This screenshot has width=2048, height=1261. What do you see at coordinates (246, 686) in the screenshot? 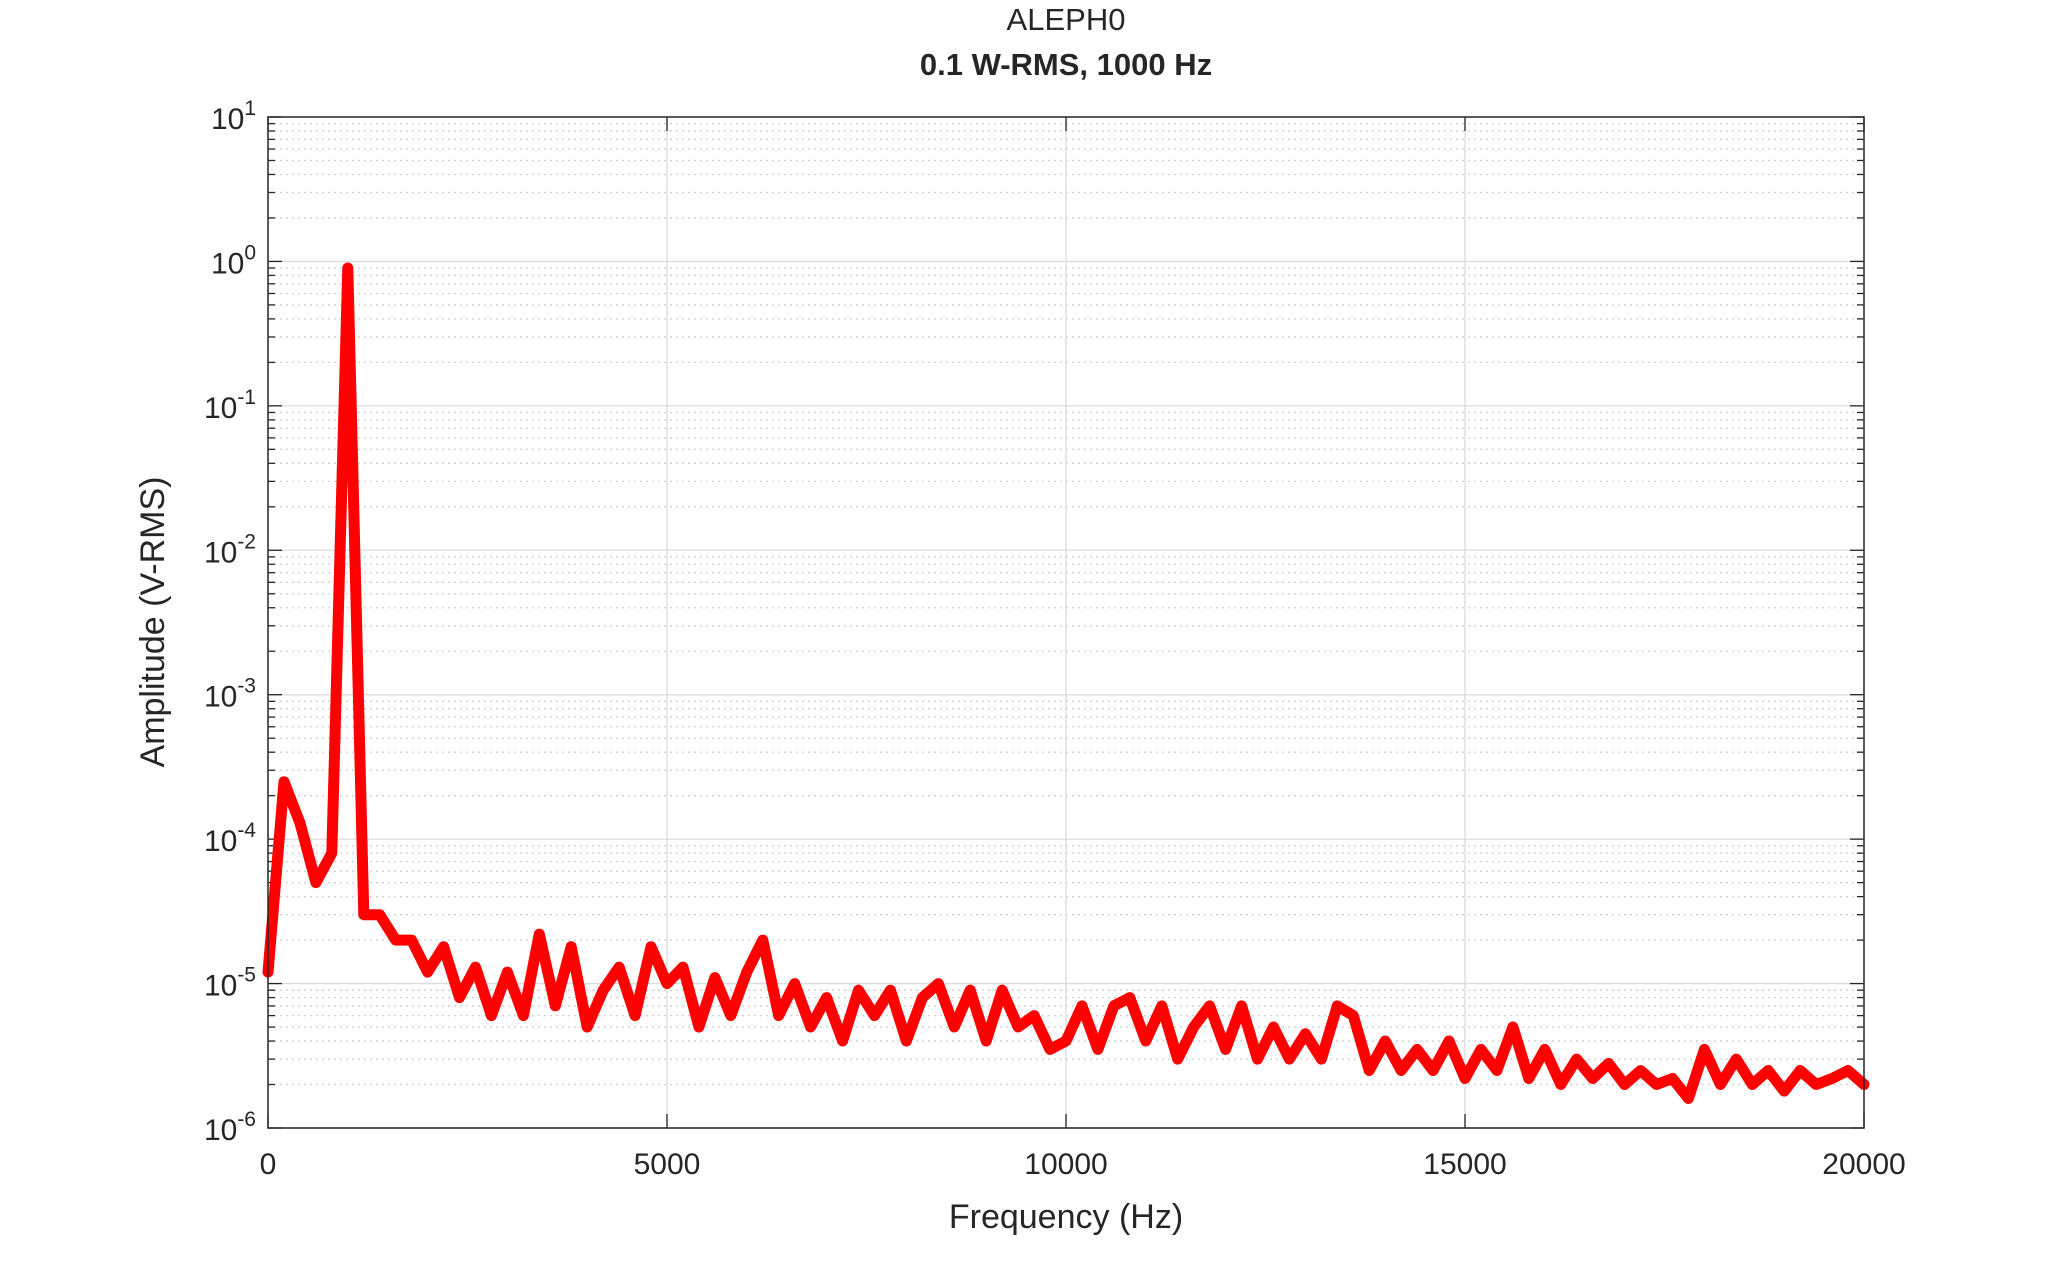
I see `y-tick-exponent: -3` at bounding box center [246, 686].